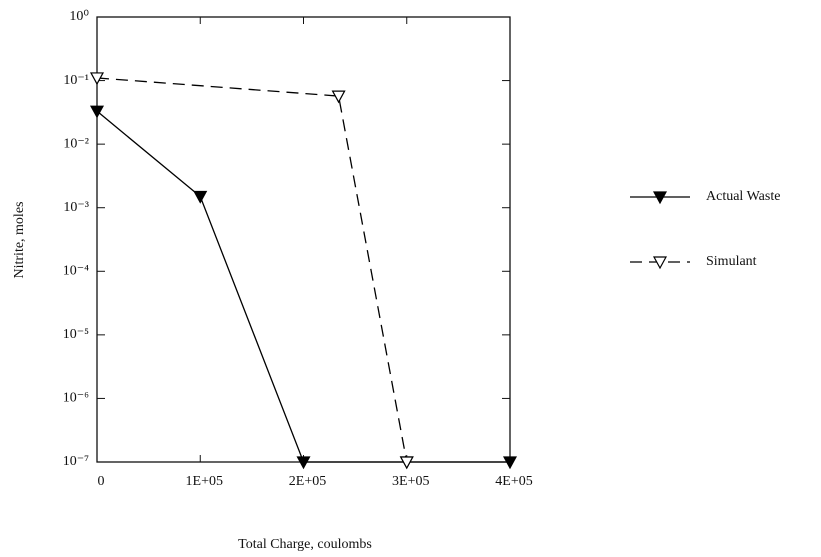 This screenshot has height=557, width=821. I want to click on y-axis-label: Nitrite, moles, so click(19, 240).